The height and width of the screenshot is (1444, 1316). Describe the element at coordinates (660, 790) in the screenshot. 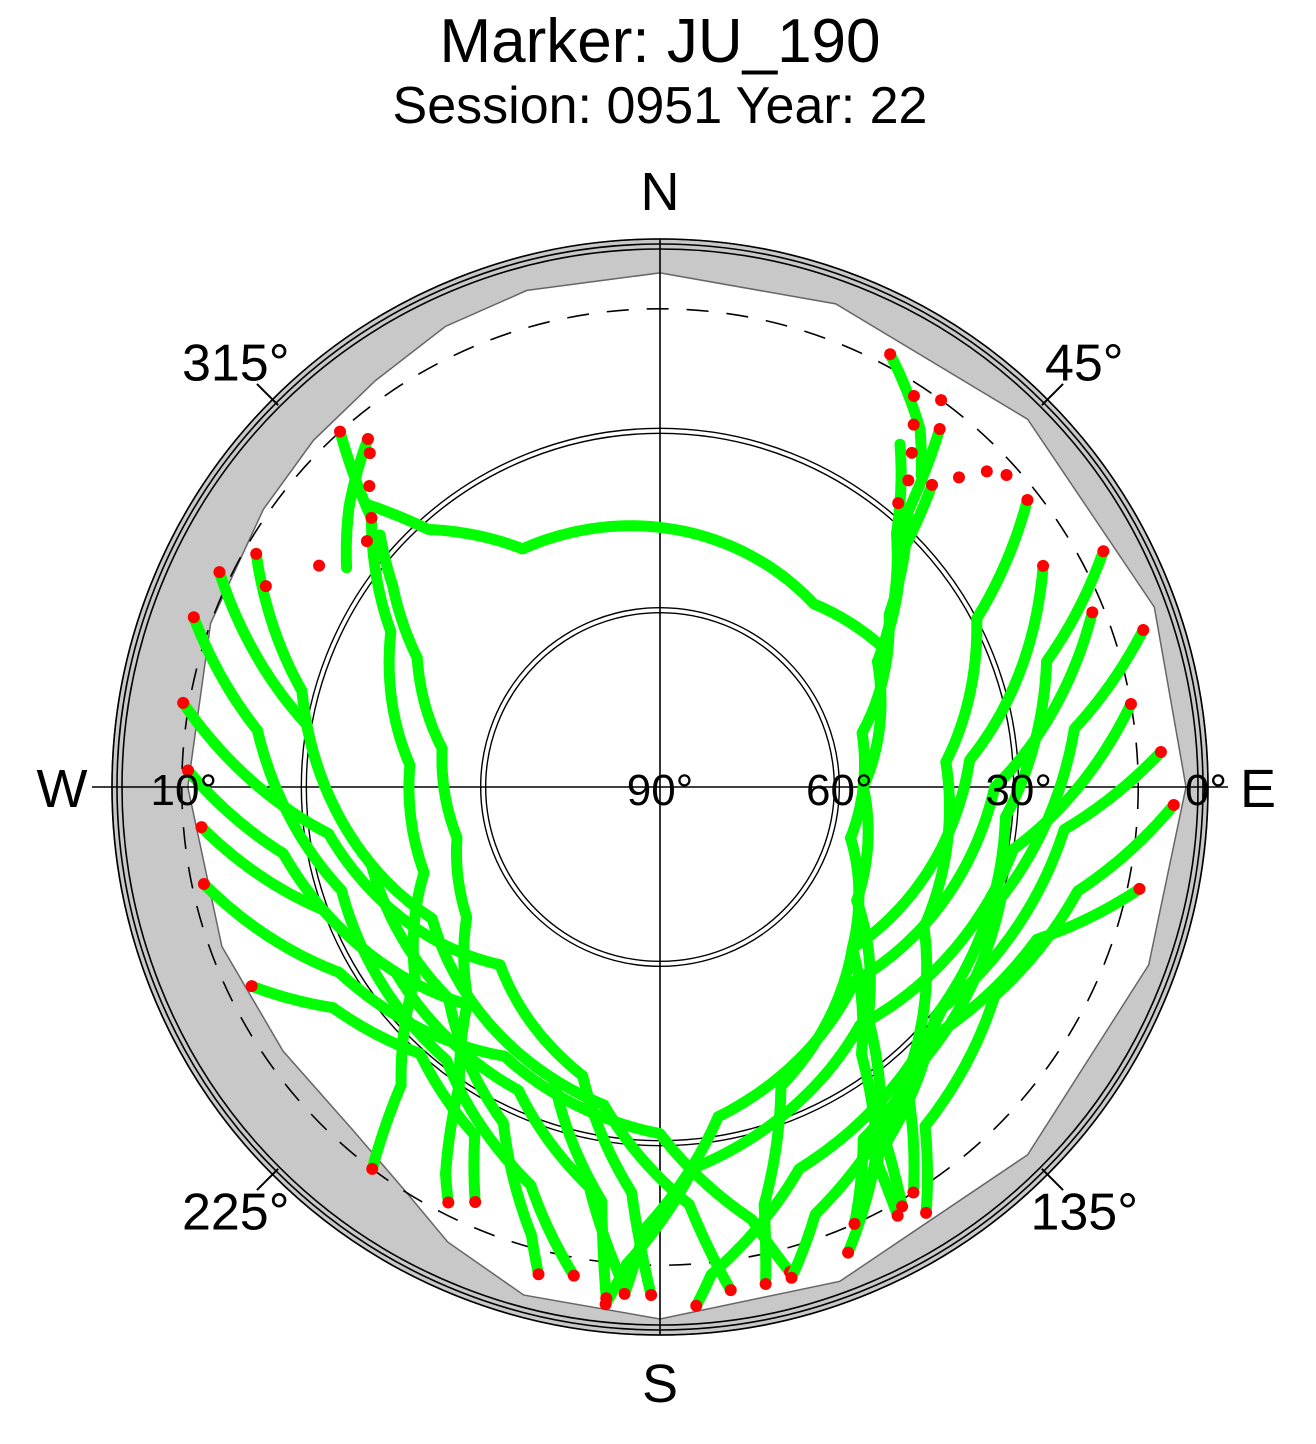

I see `elevation-label-90: 90°` at that location.